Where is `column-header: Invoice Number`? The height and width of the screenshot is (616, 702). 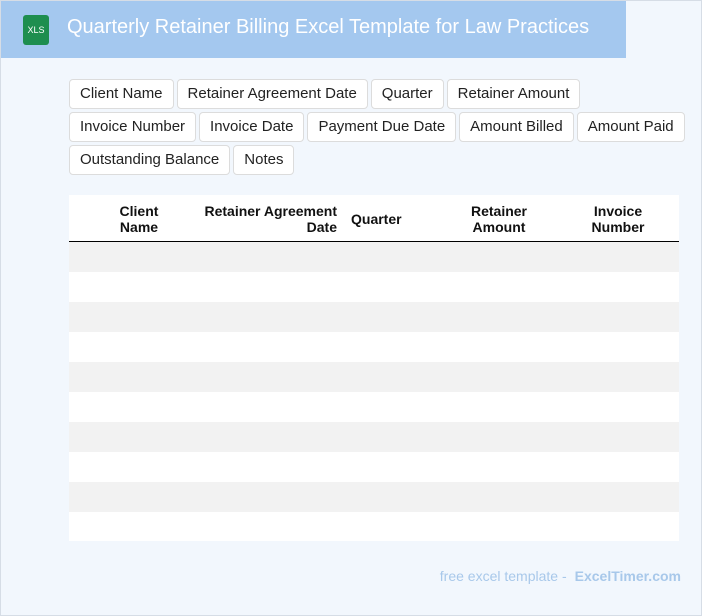 column-header: Invoice Number is located at coordinates (618, 219).